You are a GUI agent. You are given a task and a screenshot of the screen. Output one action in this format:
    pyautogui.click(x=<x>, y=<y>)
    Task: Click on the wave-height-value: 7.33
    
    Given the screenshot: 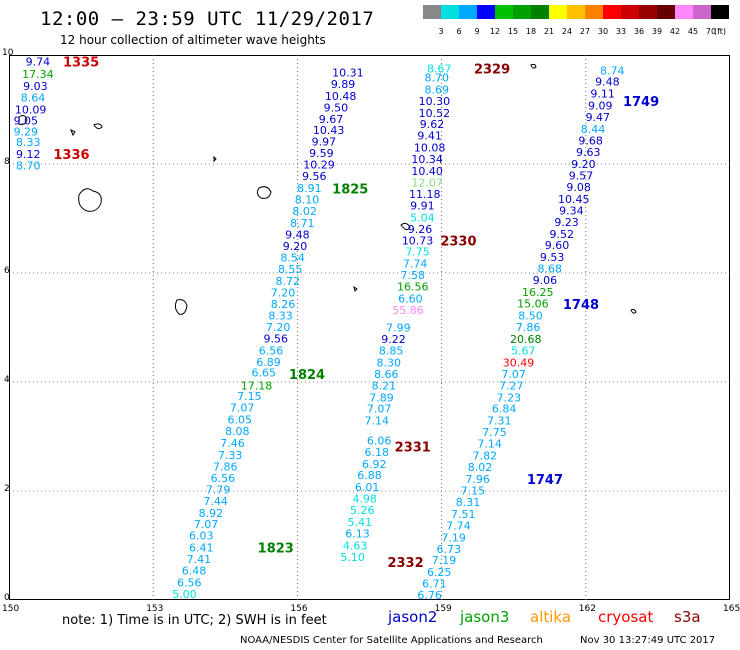 What is the action you would take?
    pyautogui.click(x=230, y=455)
    